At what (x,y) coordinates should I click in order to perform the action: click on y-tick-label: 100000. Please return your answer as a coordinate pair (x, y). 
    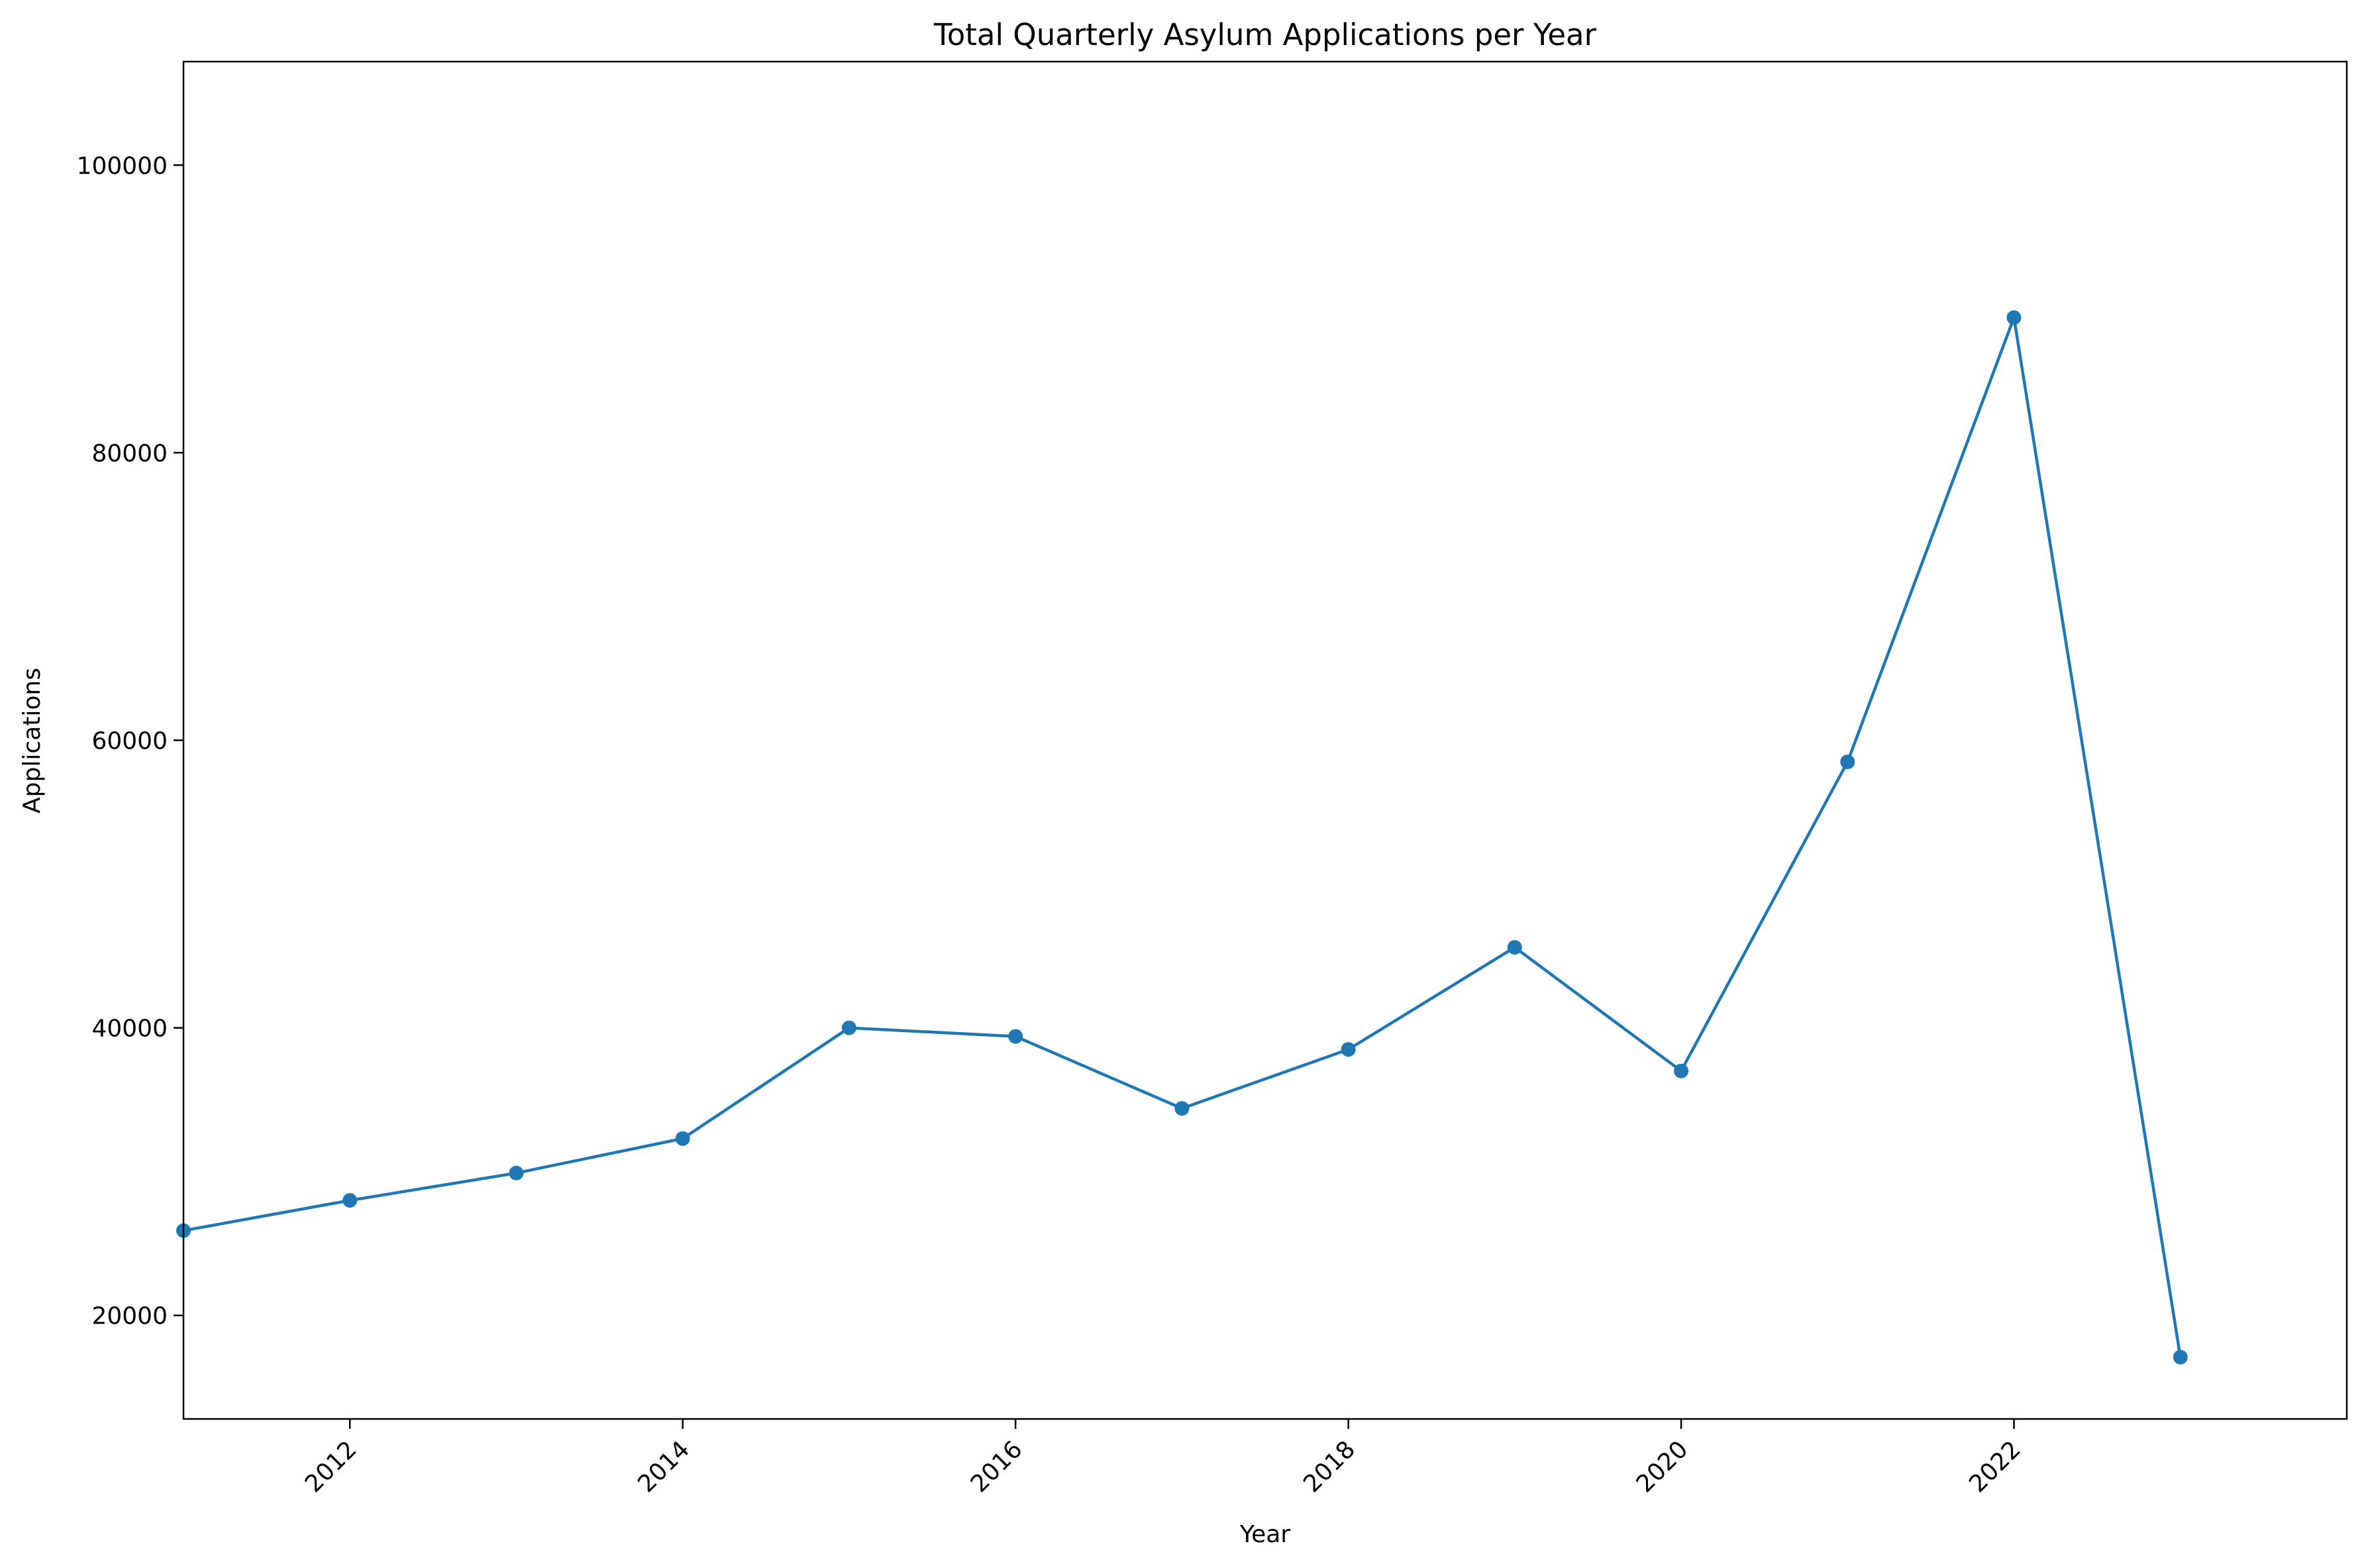
    Looking at the image, I should click on (122, 166).